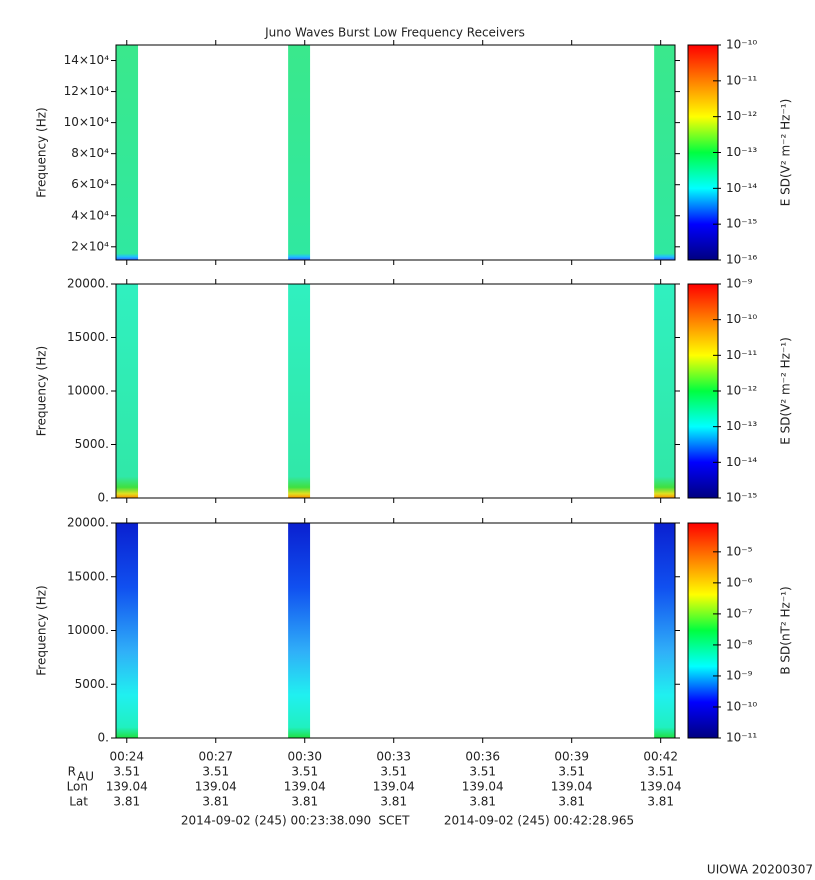 The image size is (815, 880). I want to click on x-tick-label: 00:30, so click(304, 757).